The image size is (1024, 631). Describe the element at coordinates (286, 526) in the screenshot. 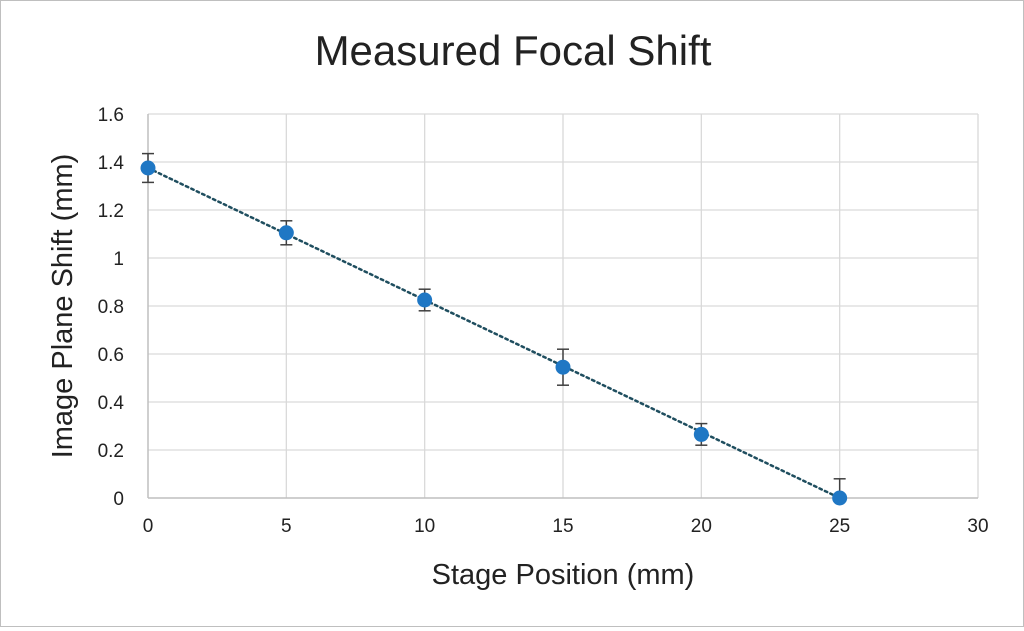

I see `x-tick-label: 5` at that location.